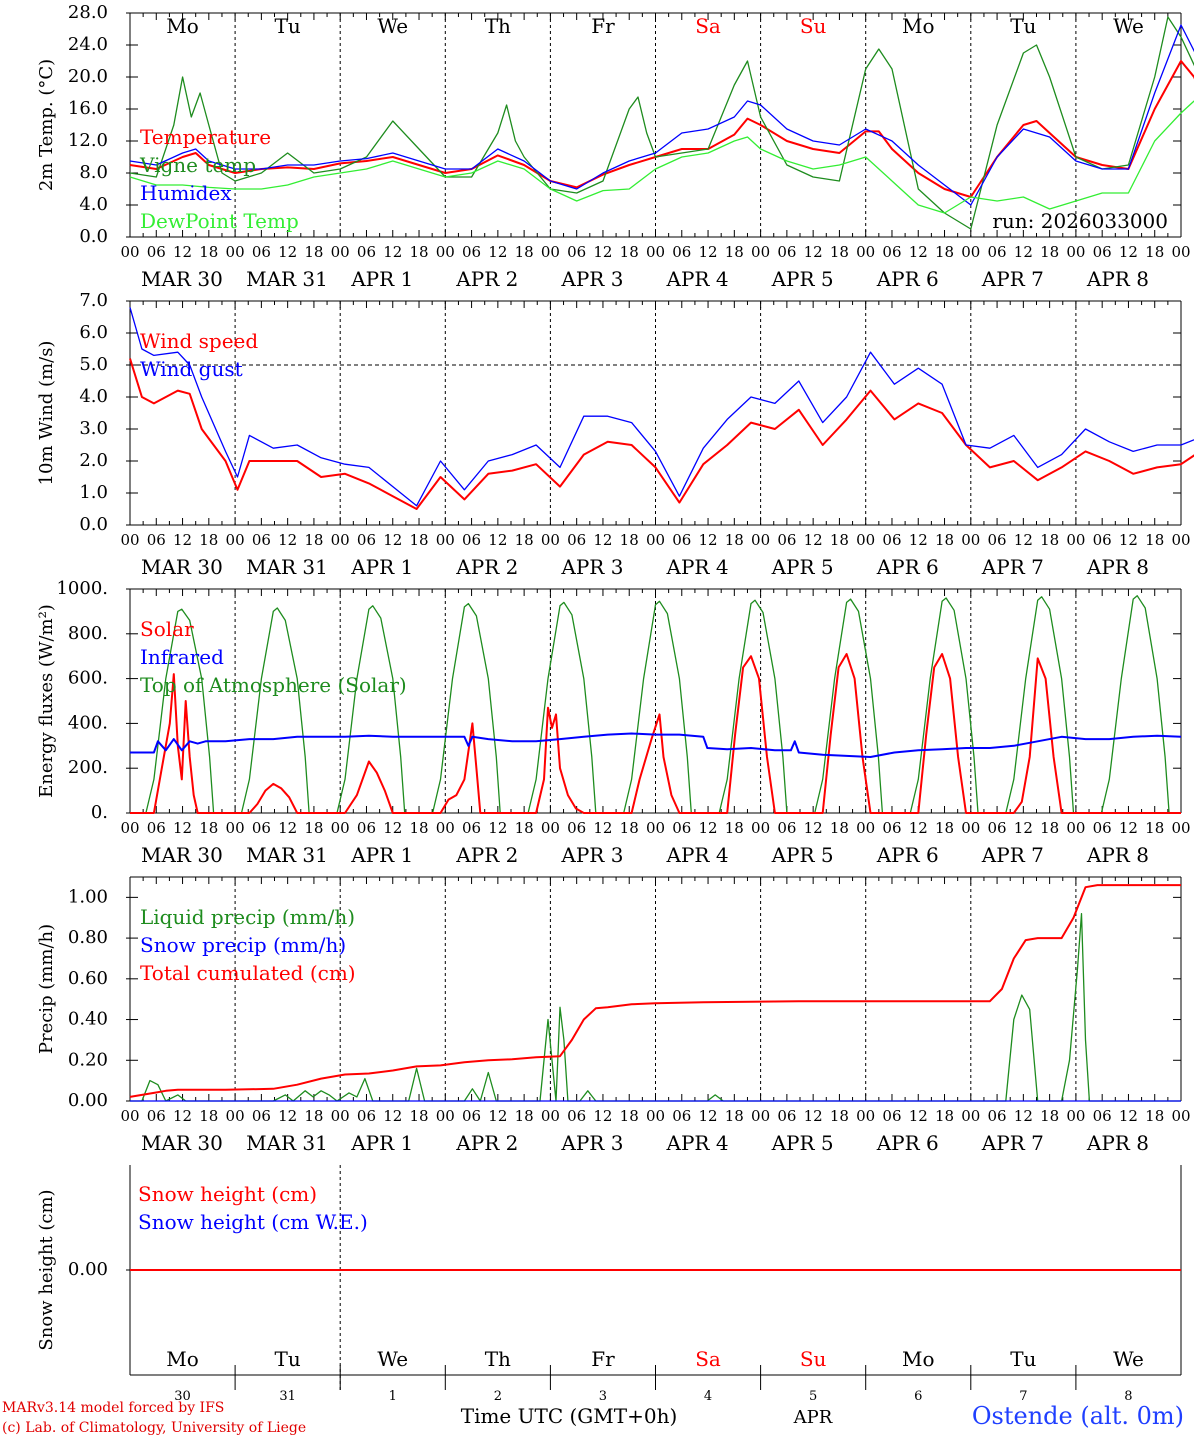 This screenshot has height=1440, width=1194. What do you see at coordinates (287, 1396) in the screenshot?
I see `day-number-label: 31` at bounding box center [287, 1396].